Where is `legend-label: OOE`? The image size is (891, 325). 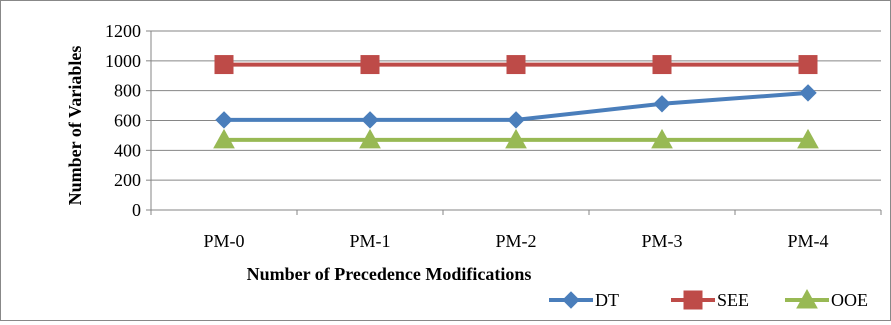
legend-label: OOE is located at coordinates (849, 300).